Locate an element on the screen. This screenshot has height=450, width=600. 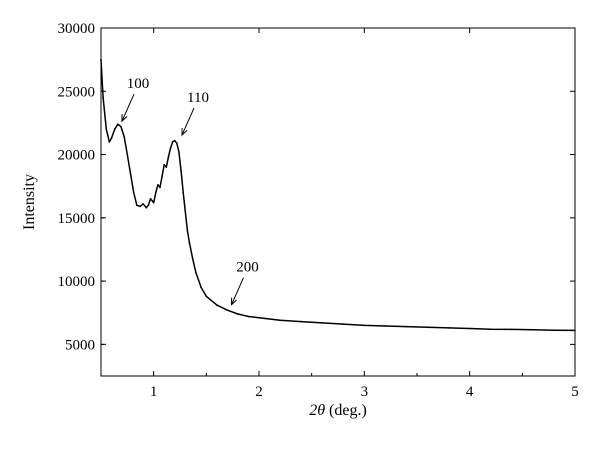
x-axis-label: 2θ (deg.) is located at coordinates (338, 410).